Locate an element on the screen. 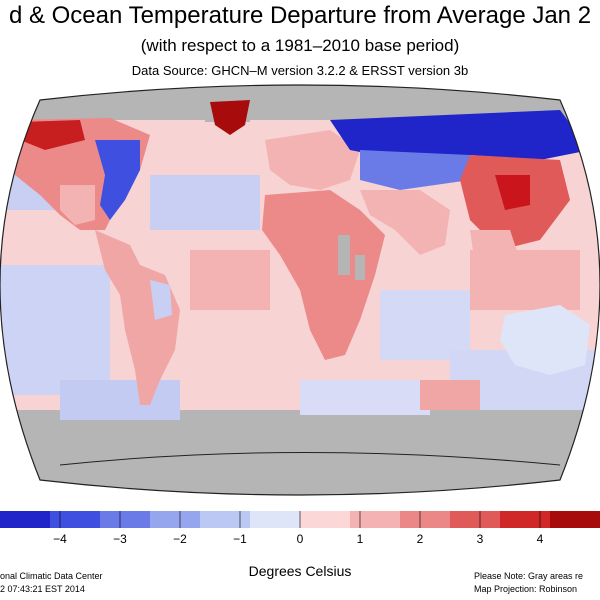  color-scale-bar is located at coordinates (300, 519).